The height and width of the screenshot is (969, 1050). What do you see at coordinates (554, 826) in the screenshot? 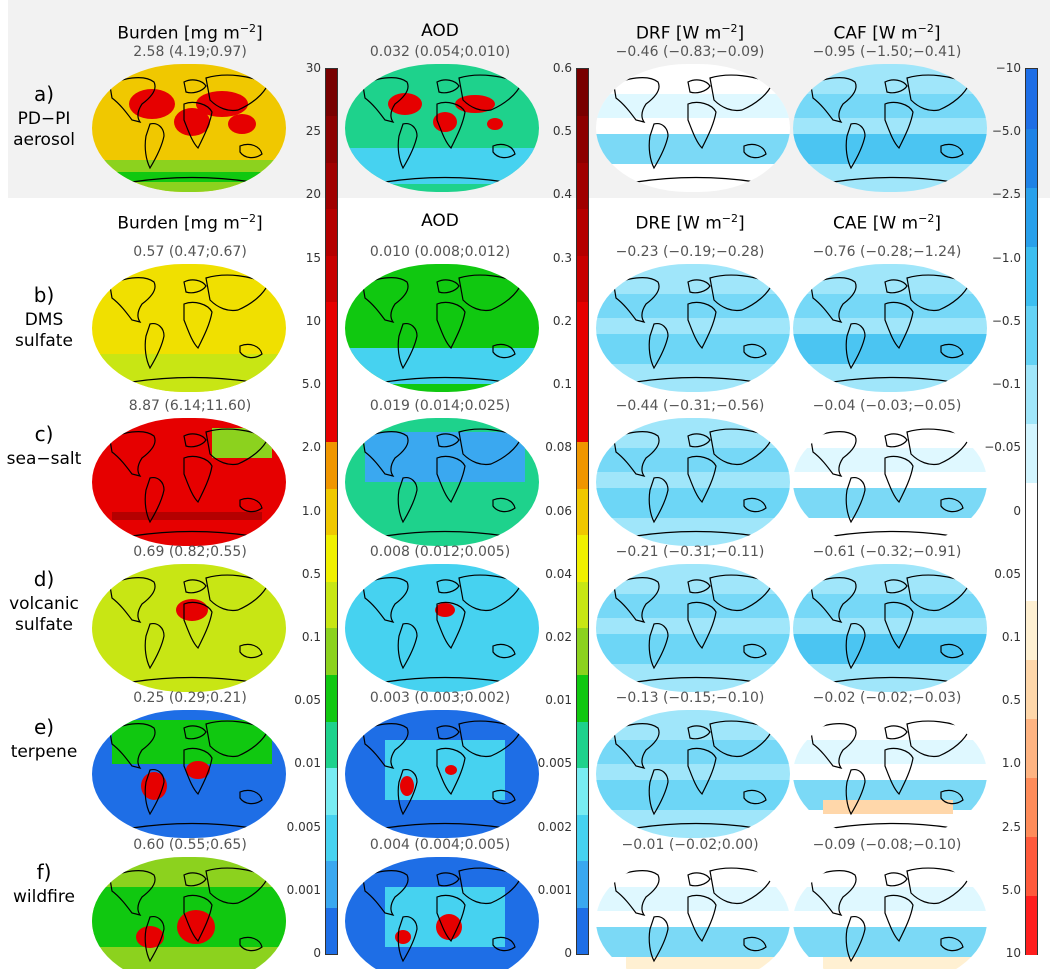
I see `colorbar-tick-label: 0.002` at bounding box center [554, 826].